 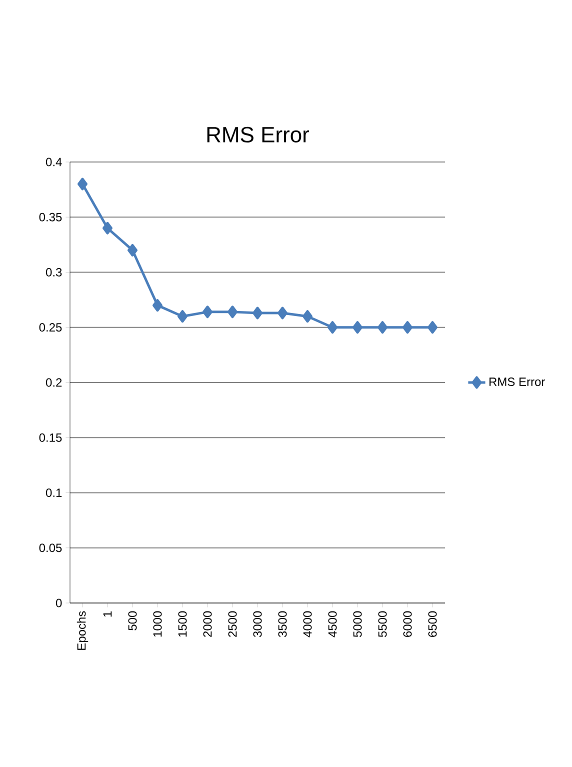 I want to click on x-tick-label: 1, so click(x=107, y=614).